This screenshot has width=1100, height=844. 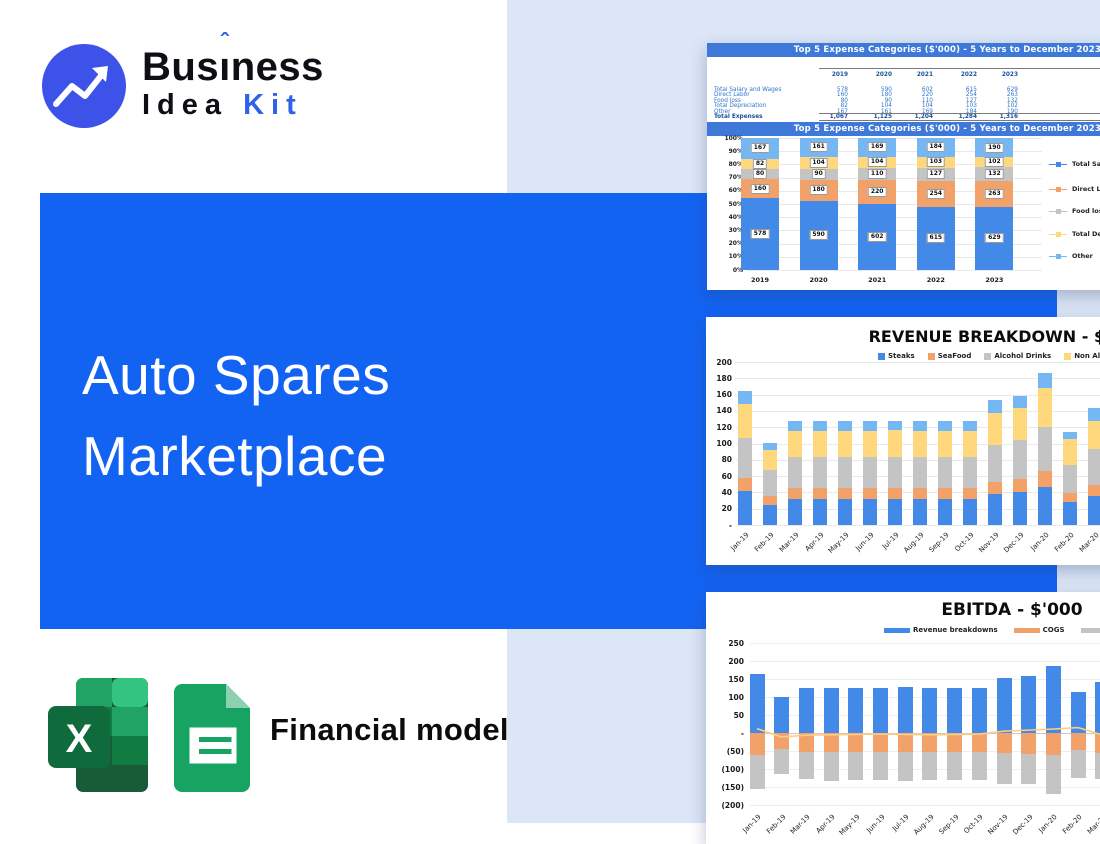 I want to click on table-row-label: Total Salary and Wages, so click(x=748, y=89).